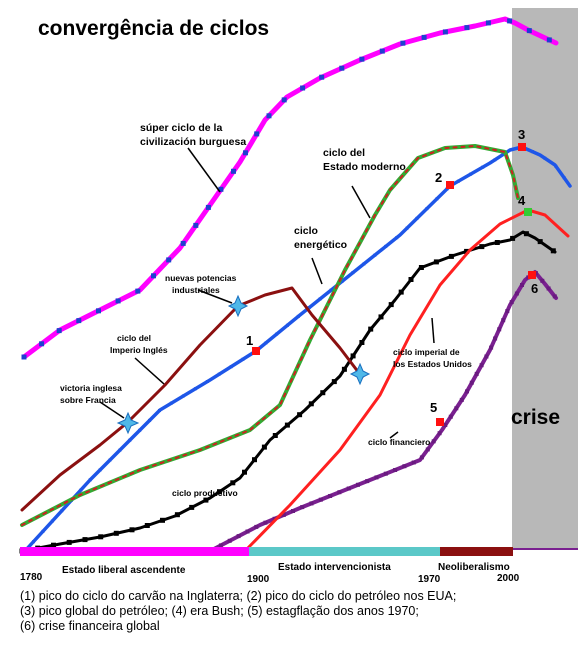  I want to click on label-imperial-eua-2: los Estados Unidos, so click(432, 364).